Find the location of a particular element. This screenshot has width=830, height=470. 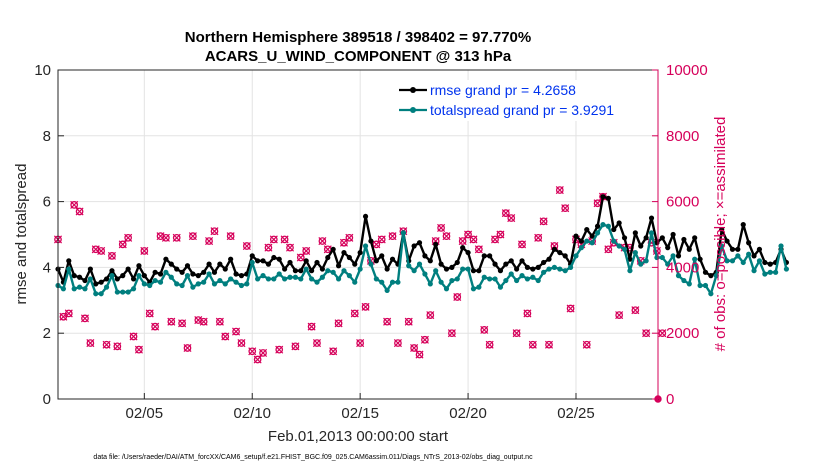

y-right-tick-label: 2000 is located at coordinates (682, 333).